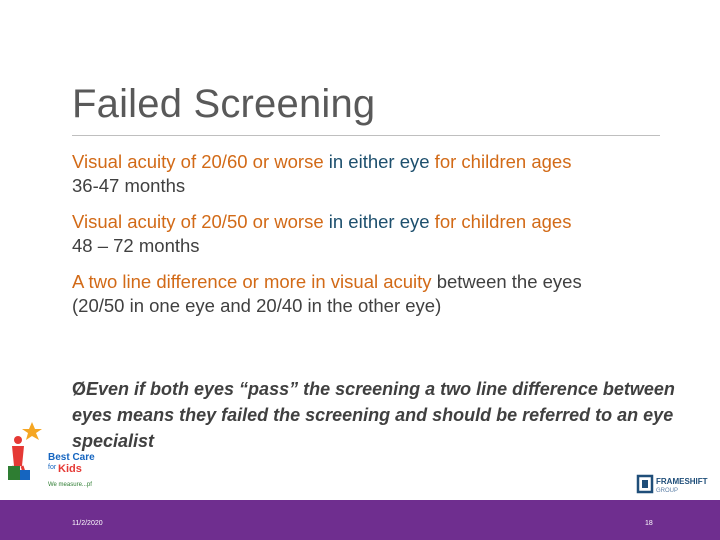  What do you see at coordinates (500, 161) in the screenshot?
I see `paragraph-1-part-3: for children ages` at bounding box center [500, 161].